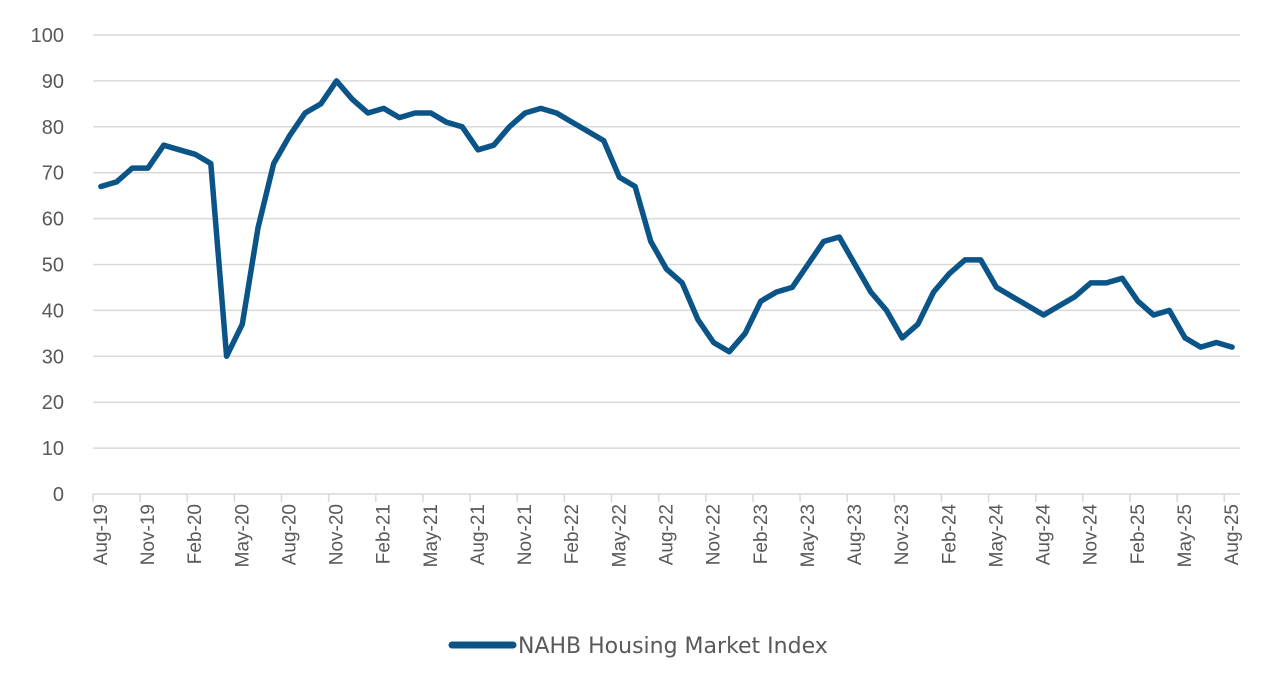 The width and height of the screenshot is (1280, 695). I want to click on x-tick-label: Aug-24, so click(1044, 535).